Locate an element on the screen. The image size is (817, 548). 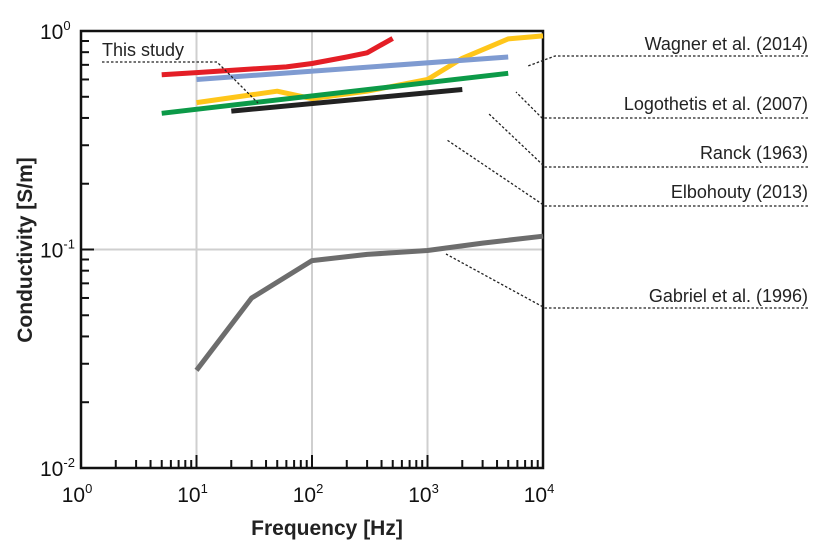
x-tick-label-0: 10⁰ is located at coordinates (77, 494).